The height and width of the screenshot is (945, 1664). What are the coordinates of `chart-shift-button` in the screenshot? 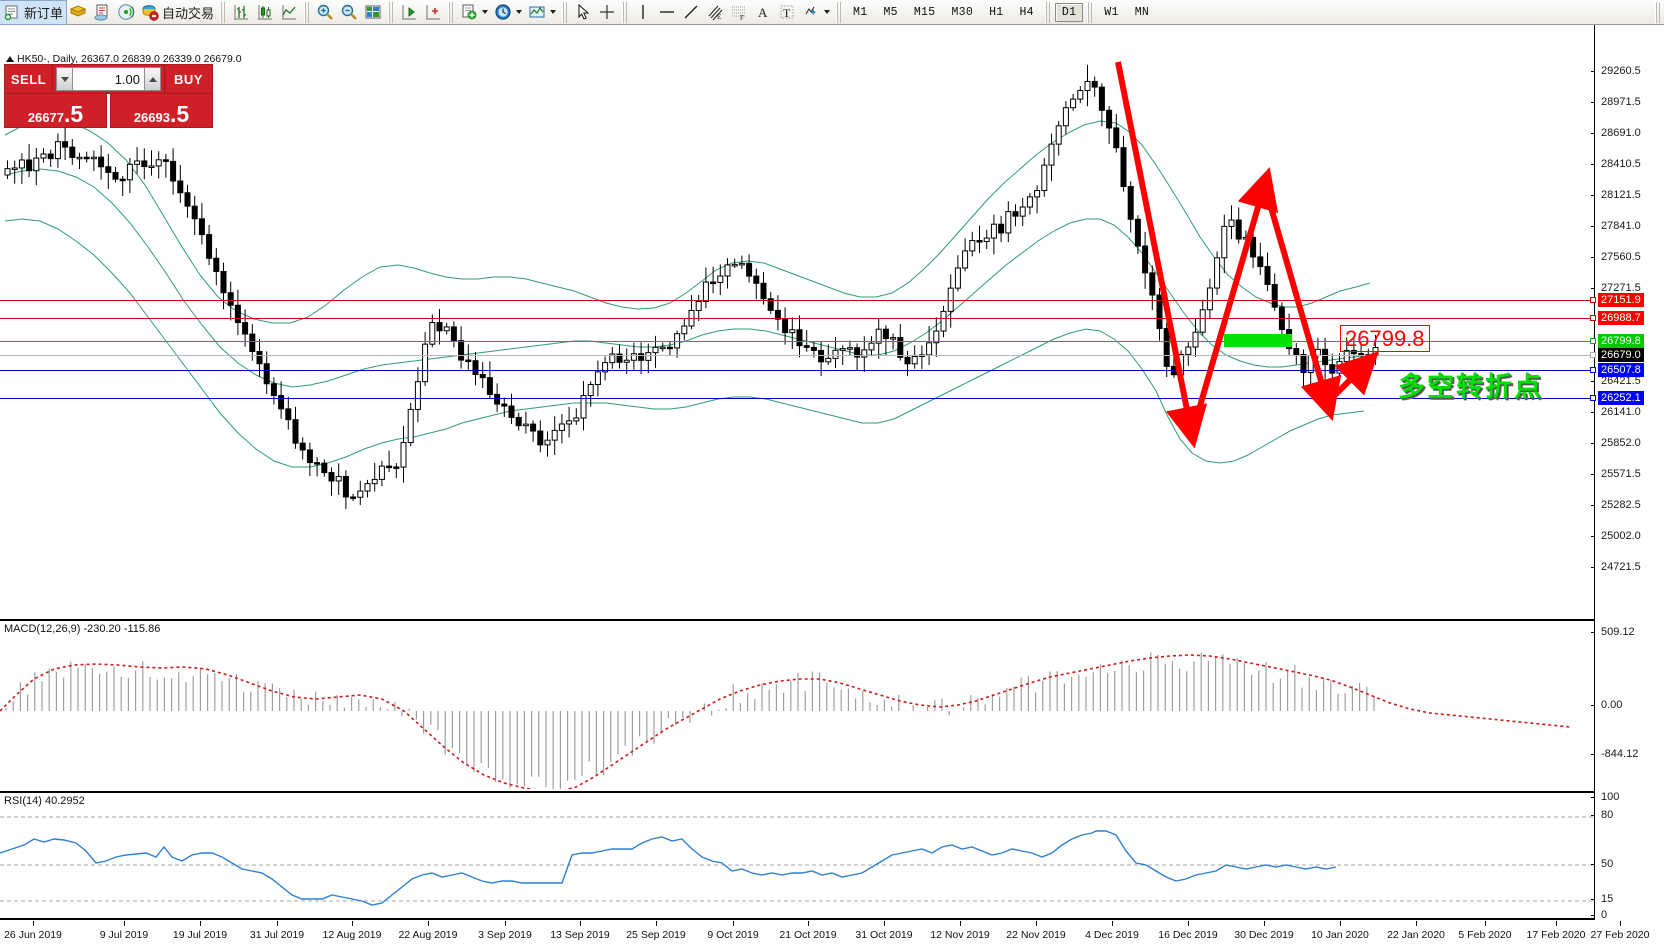 It's located at (433, 12).